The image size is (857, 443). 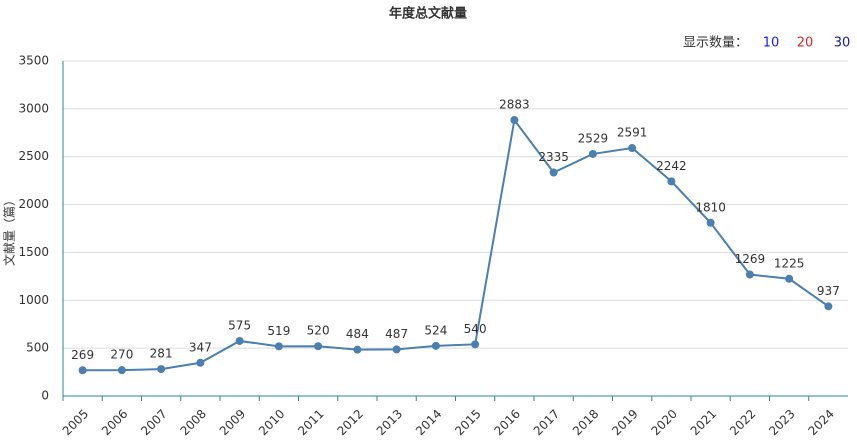 What do you see at coordinates (192, 422) in the screenshot?
I see `x-tick-label: 2008` at bounding box center [192, 422].